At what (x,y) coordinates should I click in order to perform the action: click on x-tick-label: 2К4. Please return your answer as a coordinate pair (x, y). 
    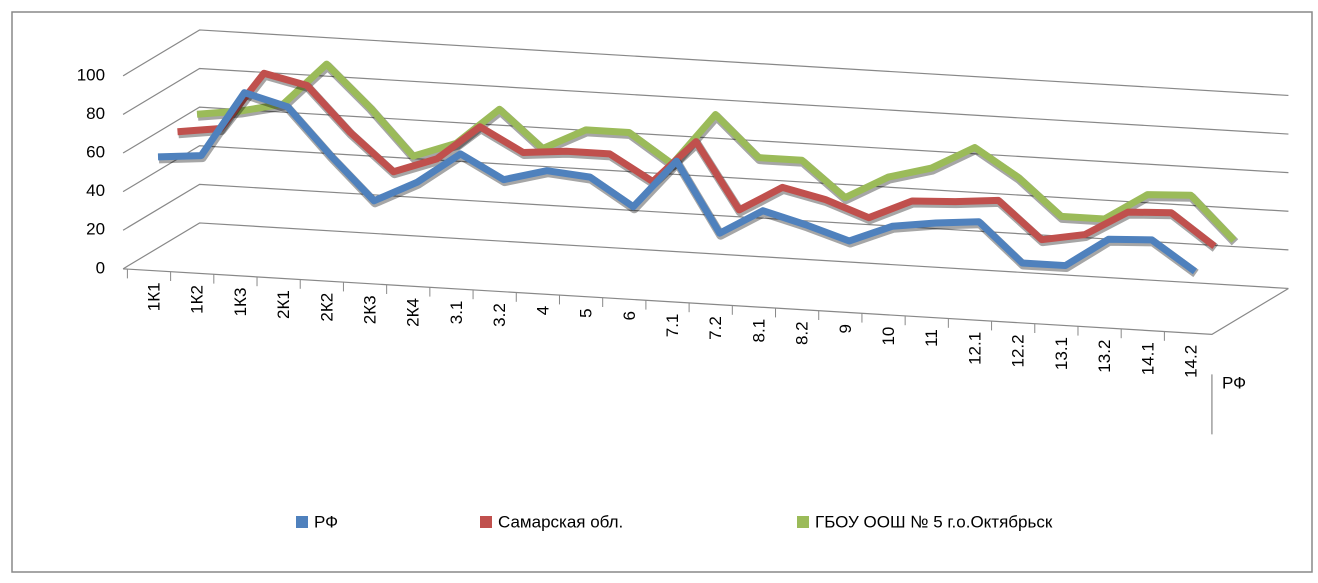
    Looking at the image, I should click on (413, 312).